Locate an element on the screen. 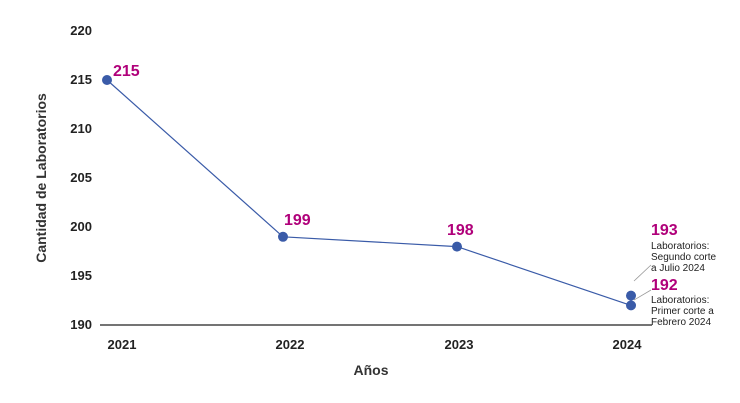 This screenshot has width=740, height=403. x-tick-label: 2021 is located at coordinates (122, 344).